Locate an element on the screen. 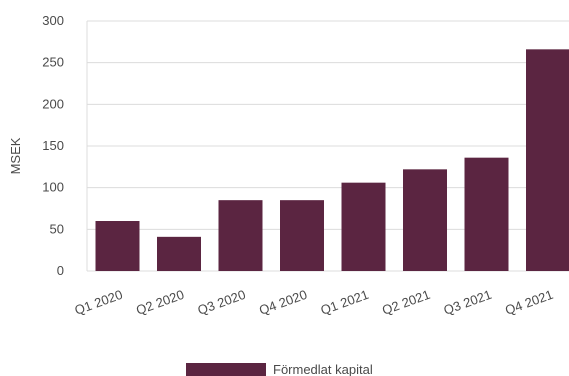 Image resolution: width=569 pixels, height=376 pixels. x-tick-label: Q2 2021 is located at coordinates (406, 302).